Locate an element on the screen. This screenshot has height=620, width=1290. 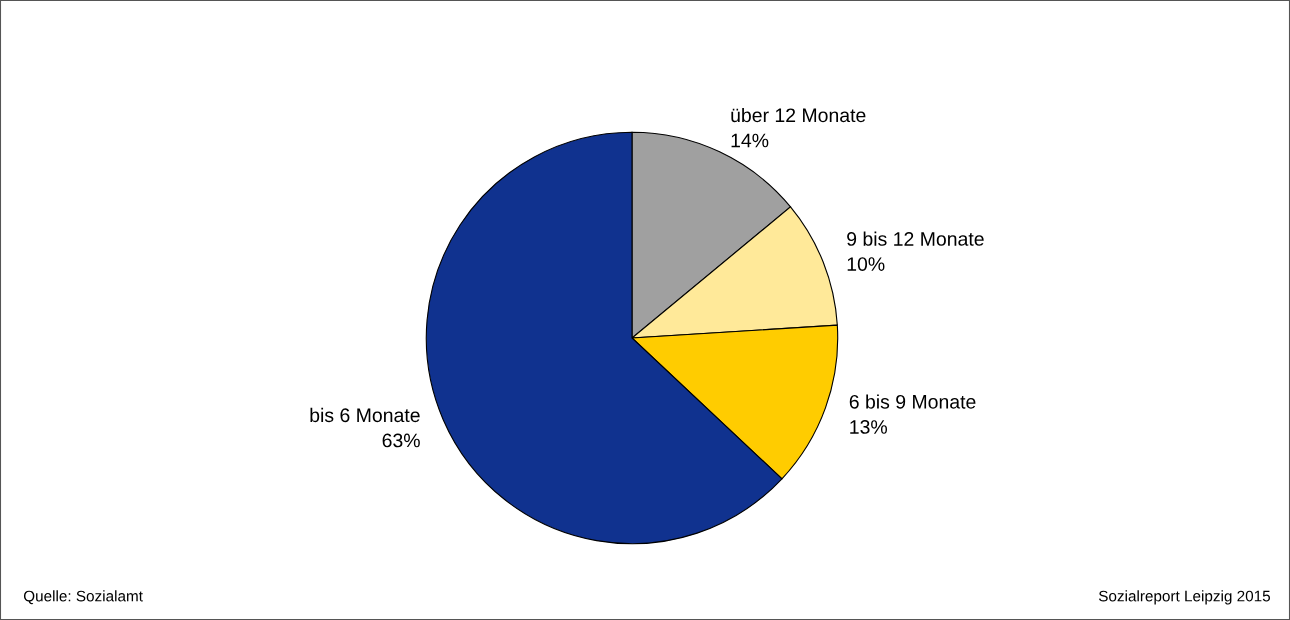
slice-label: bis 6 Monate is located at coordinates (365, 415).